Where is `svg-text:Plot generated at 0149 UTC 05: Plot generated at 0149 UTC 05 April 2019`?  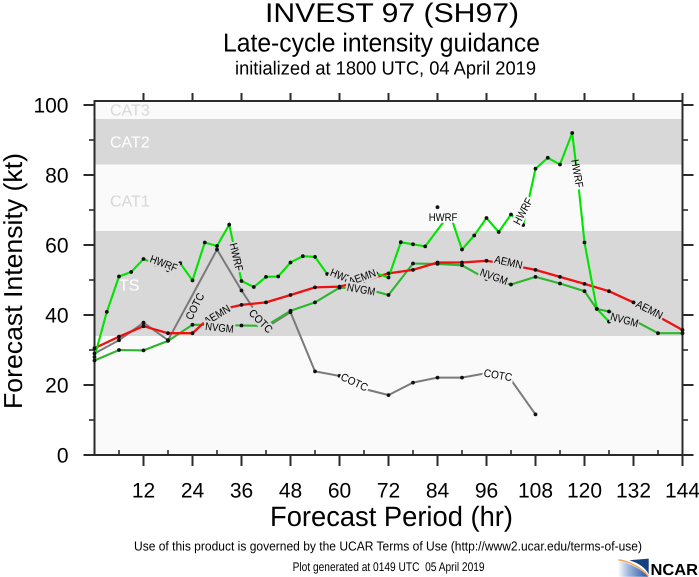
svg-text:Plot generated at 0149 UTC 05: Plot generated at 0149 UTC 05 April 2019 is located at coordinates (389, 567).